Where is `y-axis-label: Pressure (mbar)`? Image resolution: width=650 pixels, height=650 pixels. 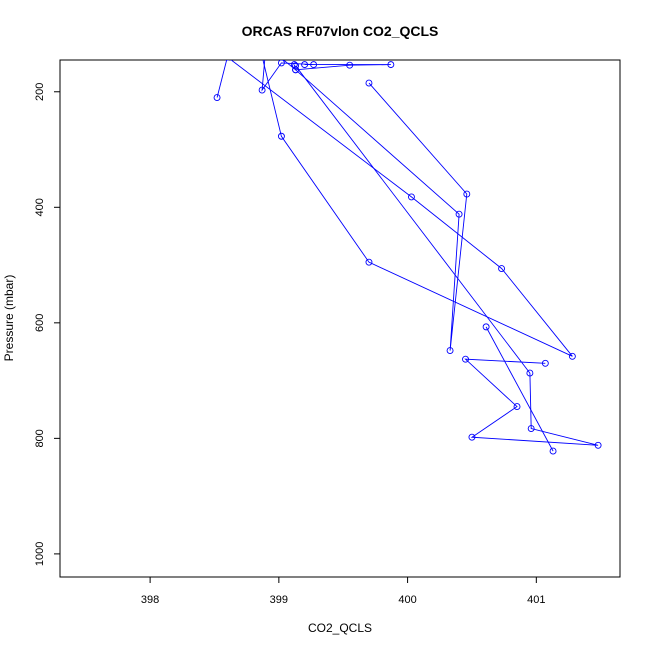 y-axis-label: Pressure (mbar) is located at coordinates (9, 318).